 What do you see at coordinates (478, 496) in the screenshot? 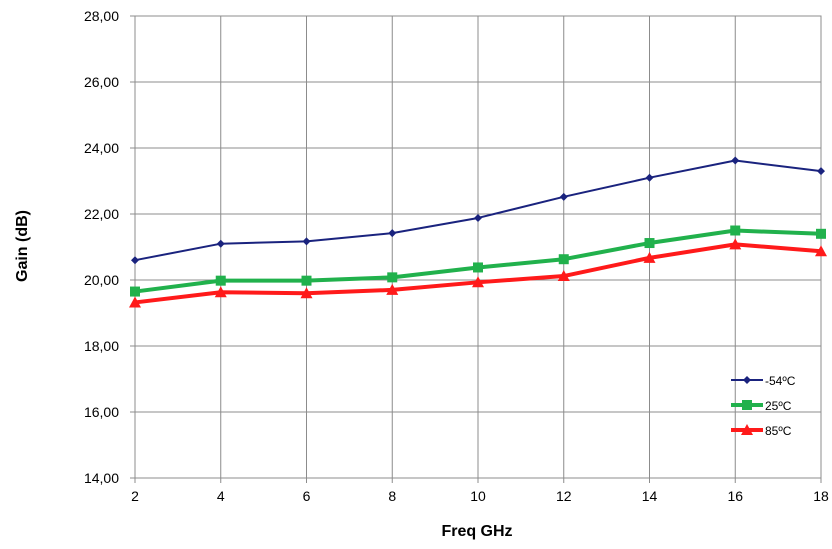
I see `x-tick-label: 10` at bounding box center [478, 496].